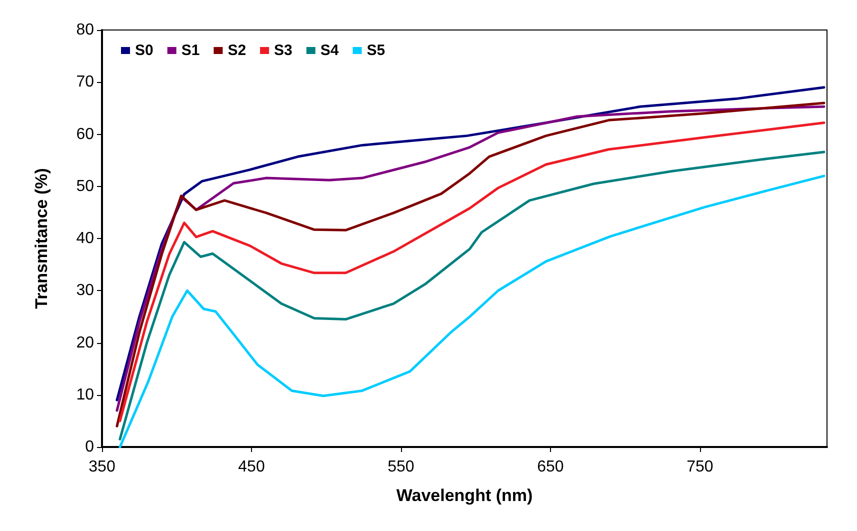  I want to click on y-tick-label: 10, so click(85, 395).